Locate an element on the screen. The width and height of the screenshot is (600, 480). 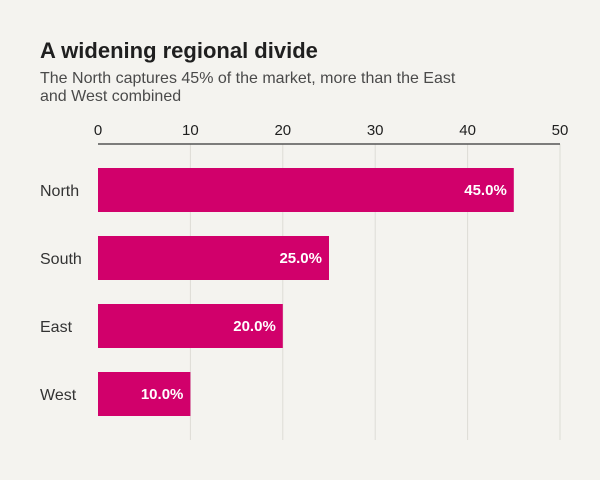
chart-title: A widening regional divide is located at coordinates (179, 50).